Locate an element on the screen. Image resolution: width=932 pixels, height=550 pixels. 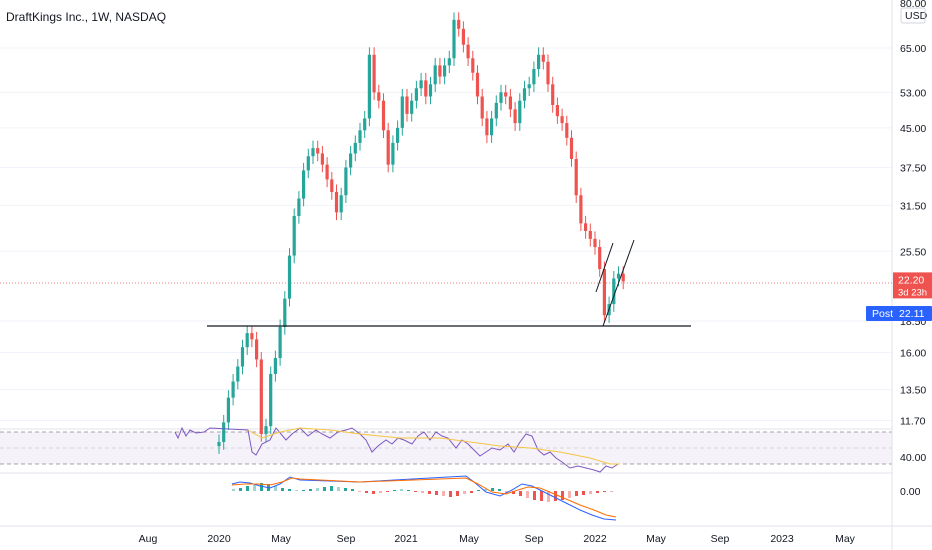
post-label: Post is located at coordinates (882, 314).